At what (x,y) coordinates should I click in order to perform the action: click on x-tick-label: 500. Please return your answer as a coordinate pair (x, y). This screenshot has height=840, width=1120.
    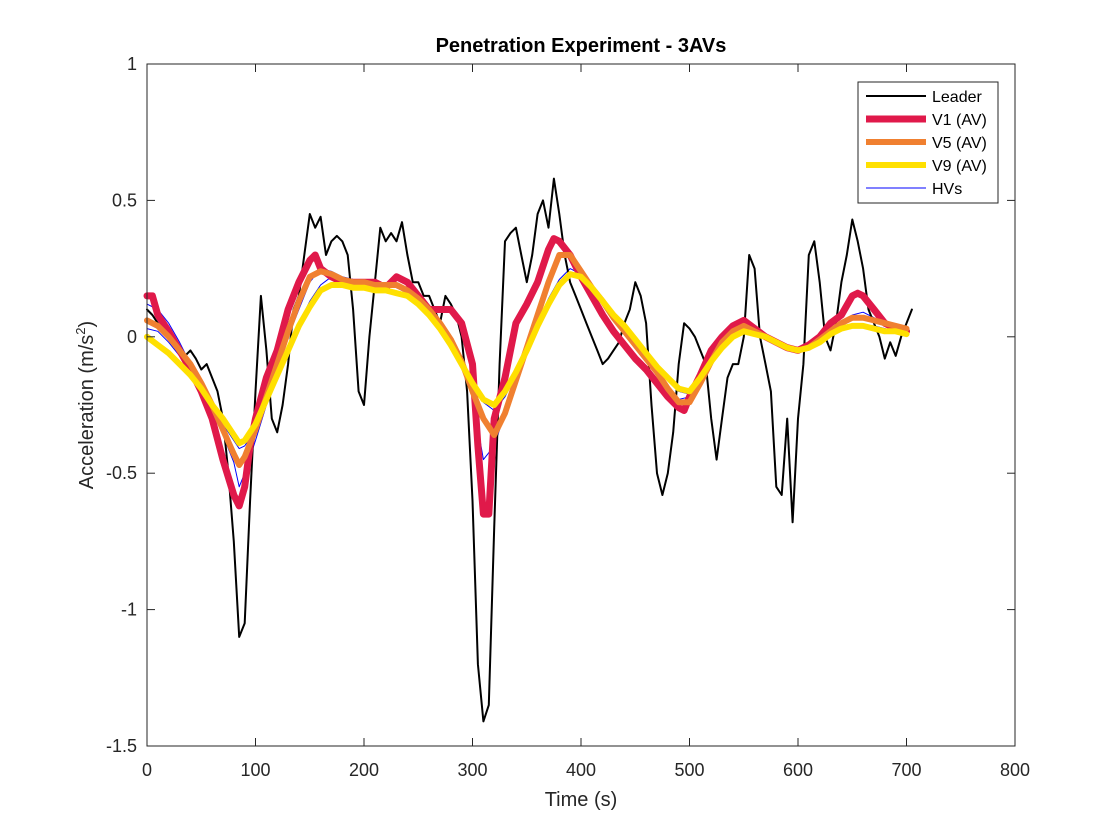
    Looking at the image, I should click on (689, 770).